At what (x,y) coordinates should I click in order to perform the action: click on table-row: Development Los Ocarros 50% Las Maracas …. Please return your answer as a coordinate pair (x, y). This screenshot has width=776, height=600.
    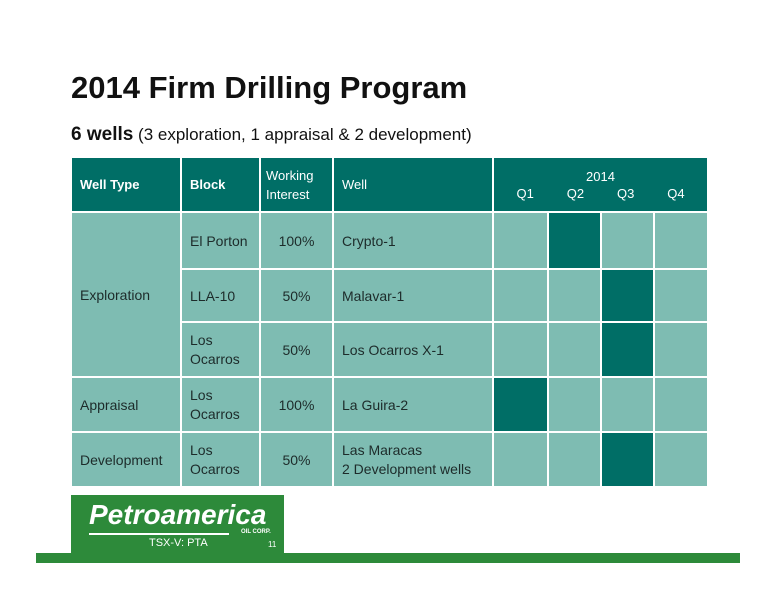
    Looking at the image, I should click on (389, 459).